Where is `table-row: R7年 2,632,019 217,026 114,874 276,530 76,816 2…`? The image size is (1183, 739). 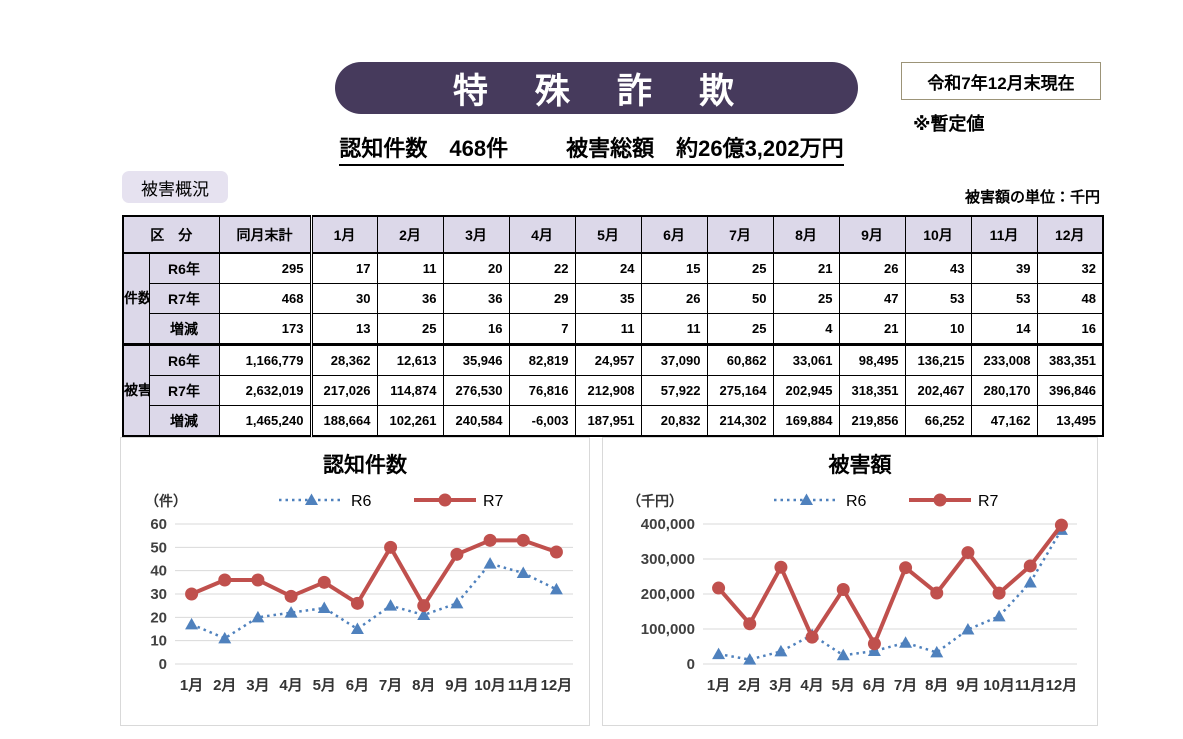 table-row: R7年 2,632,019 217,026 114,874 276,530 76,816 2… is located at coordinates (613, 390).